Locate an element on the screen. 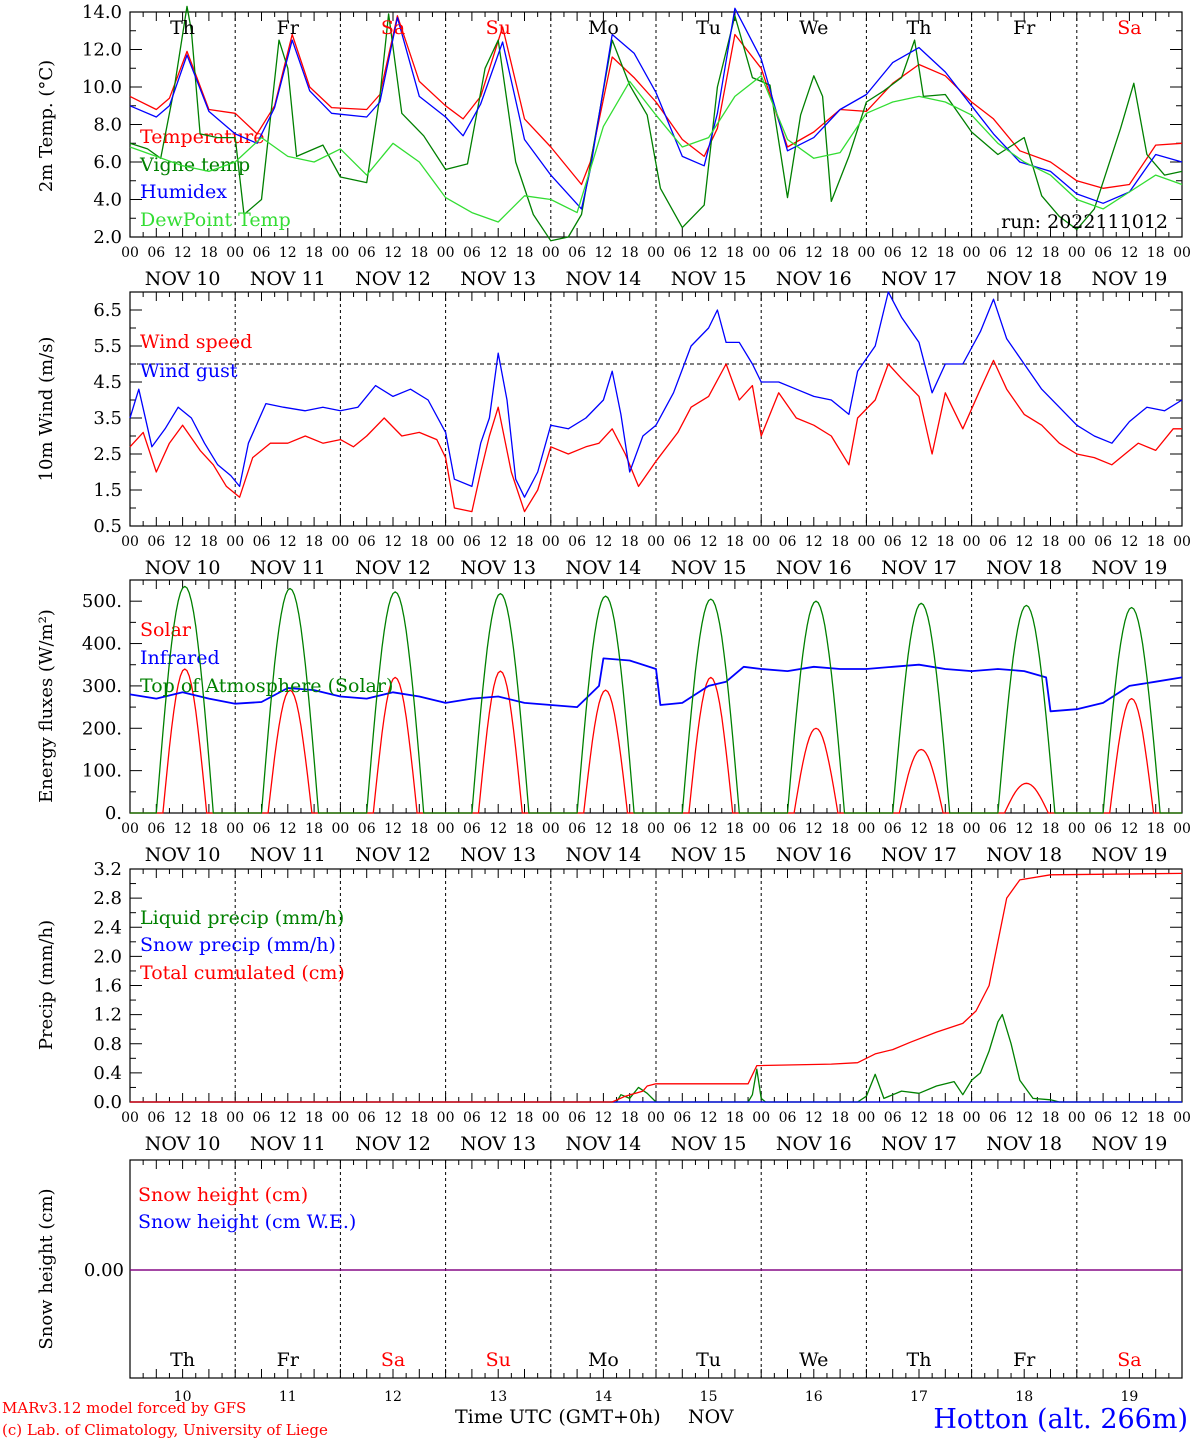 The height and width of the screenshot is (1440, 1194). y-tick-label: 4.5 is located at coordinates (107, 382).